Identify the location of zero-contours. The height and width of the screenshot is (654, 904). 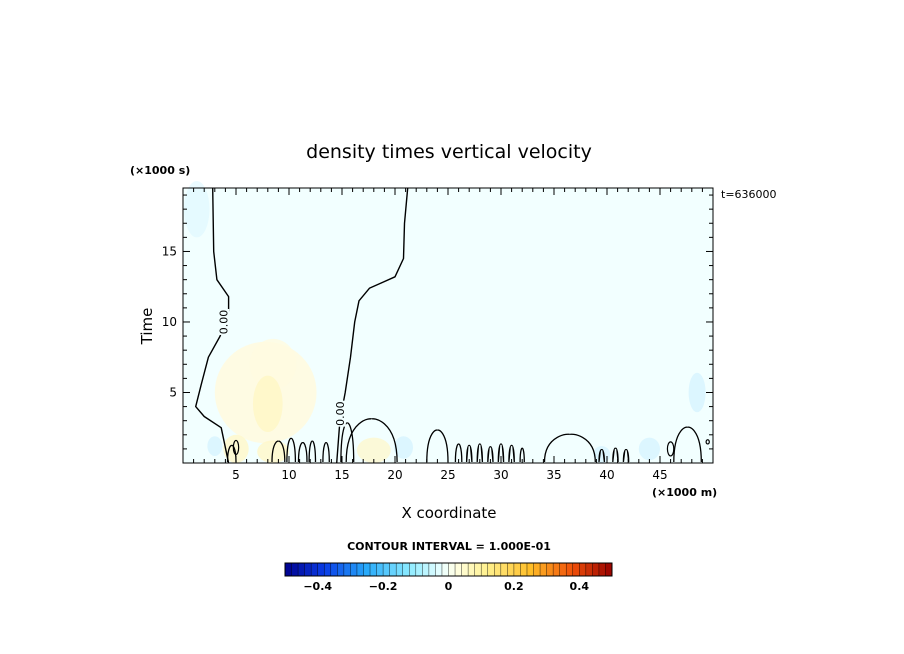
(302, 325).